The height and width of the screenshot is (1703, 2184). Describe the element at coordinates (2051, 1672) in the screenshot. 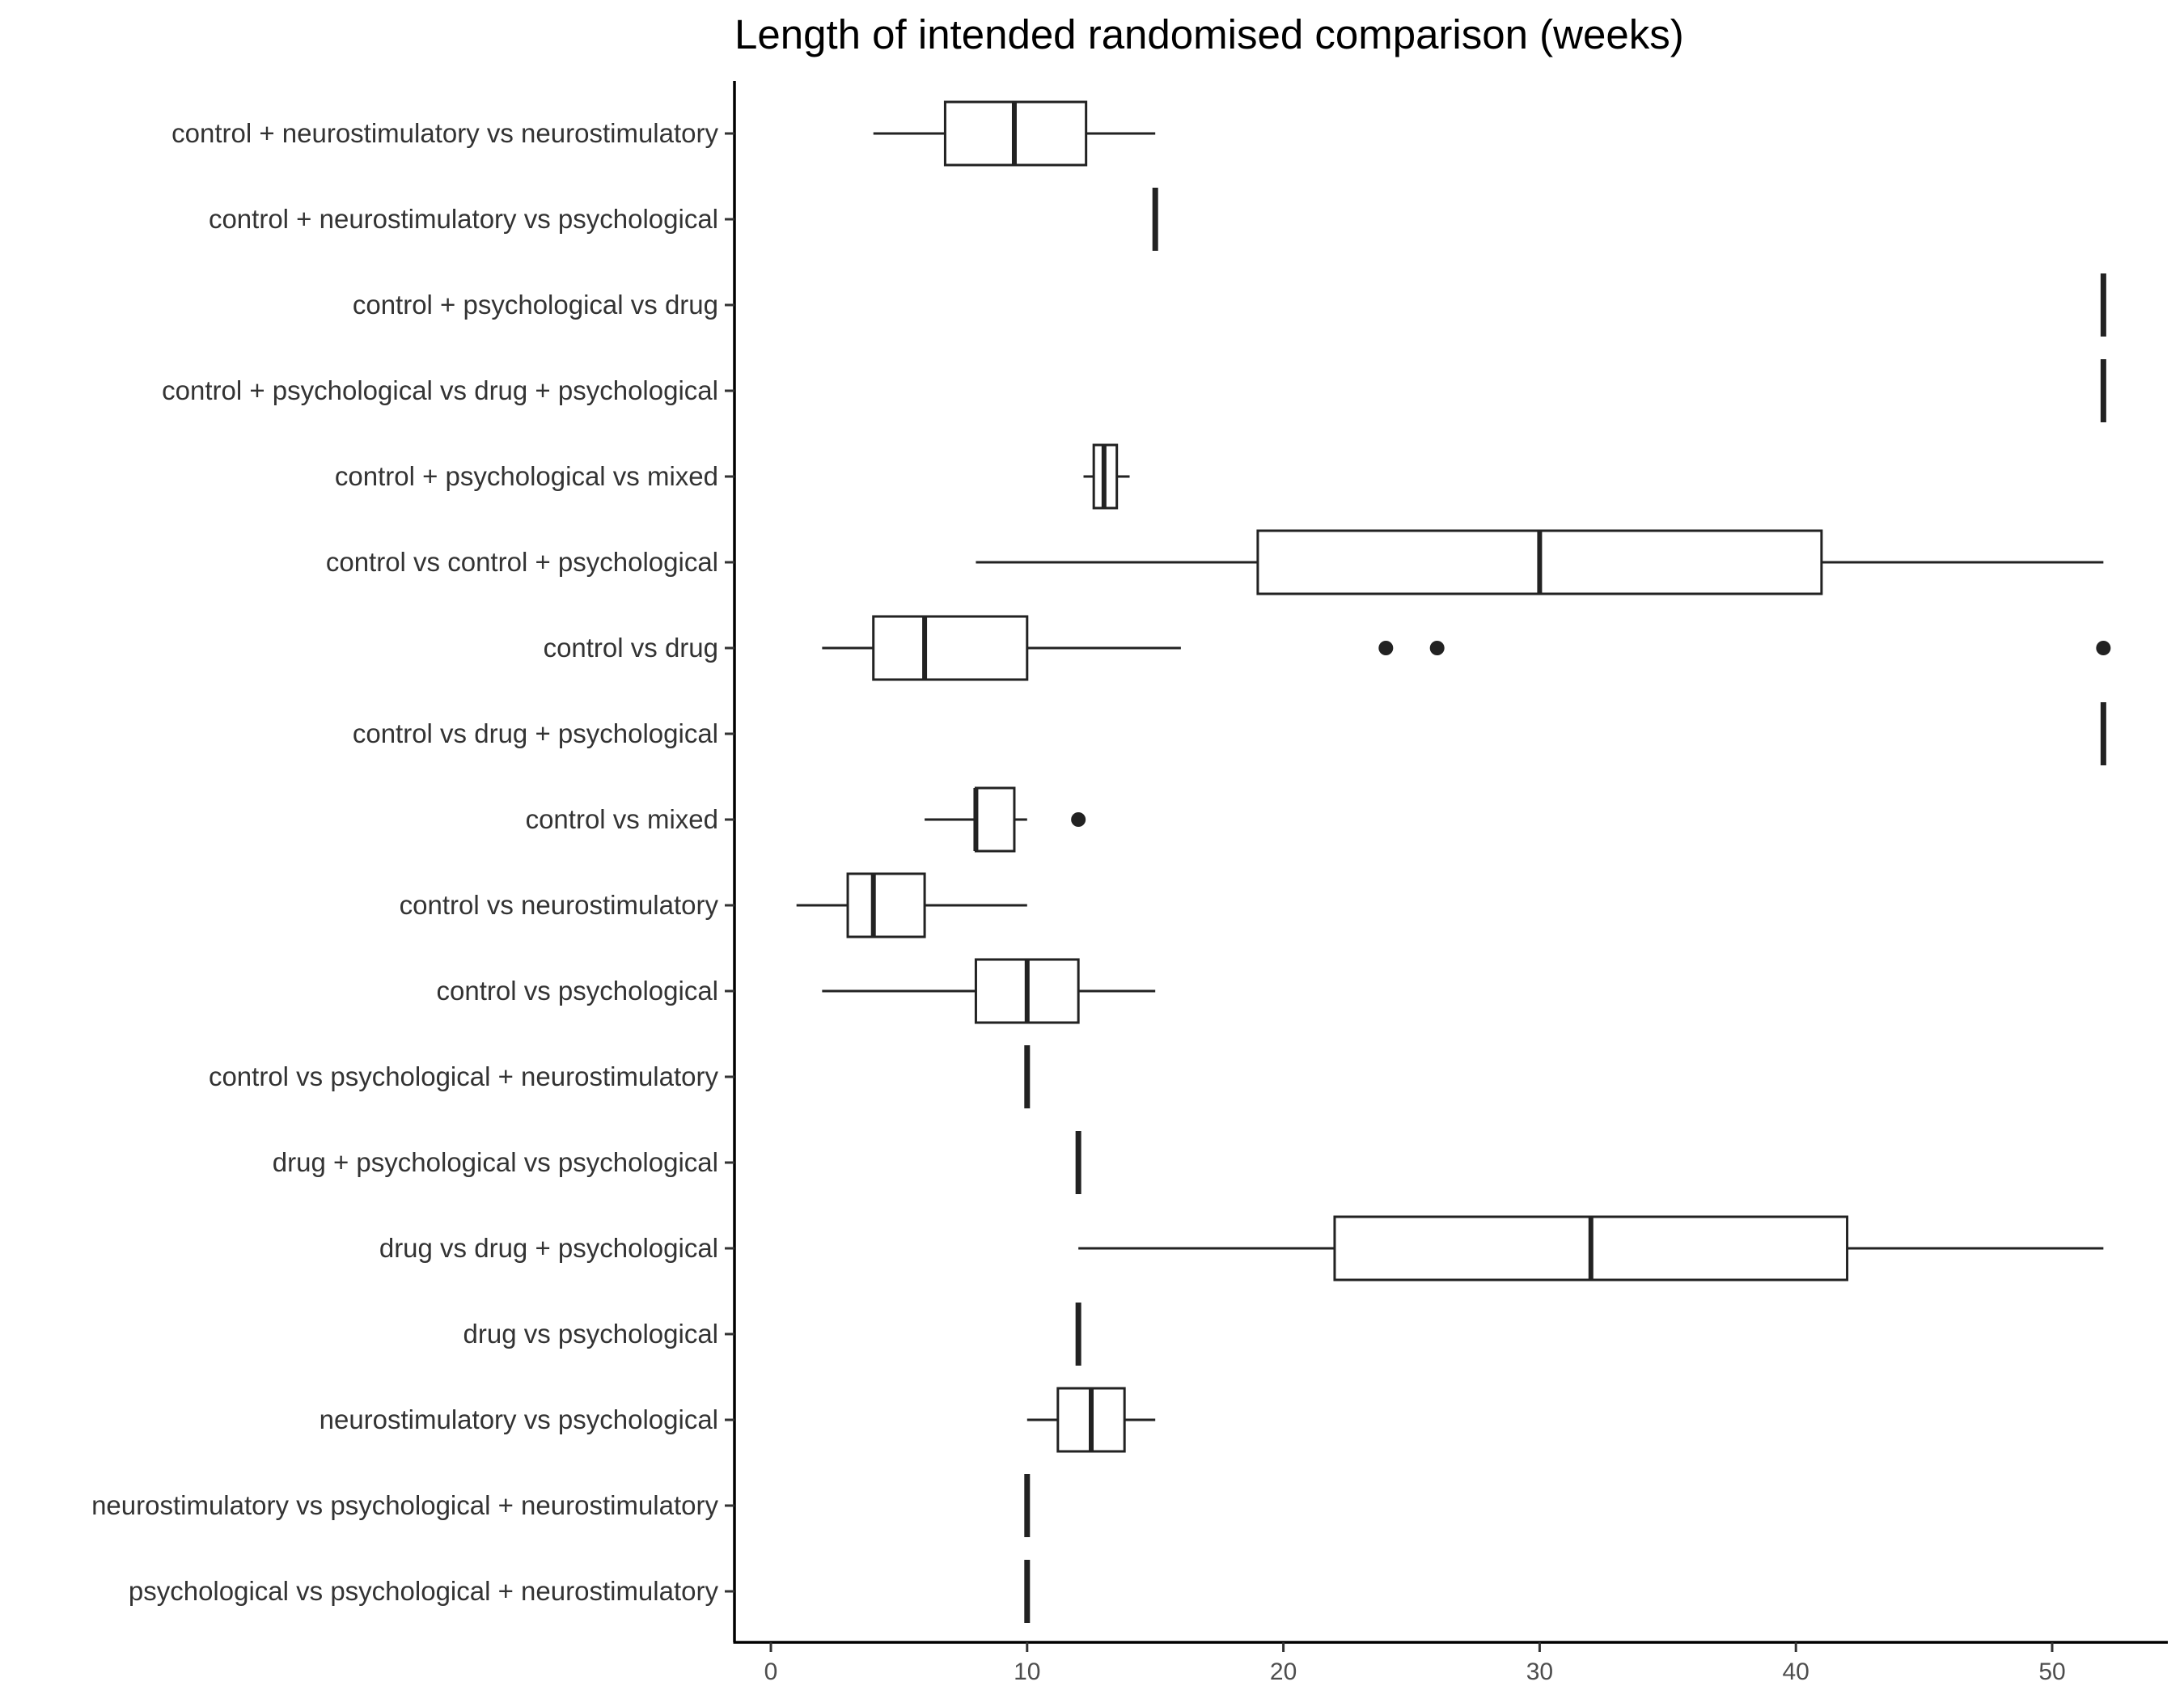

I see `x-tick-label: 50` at that location.